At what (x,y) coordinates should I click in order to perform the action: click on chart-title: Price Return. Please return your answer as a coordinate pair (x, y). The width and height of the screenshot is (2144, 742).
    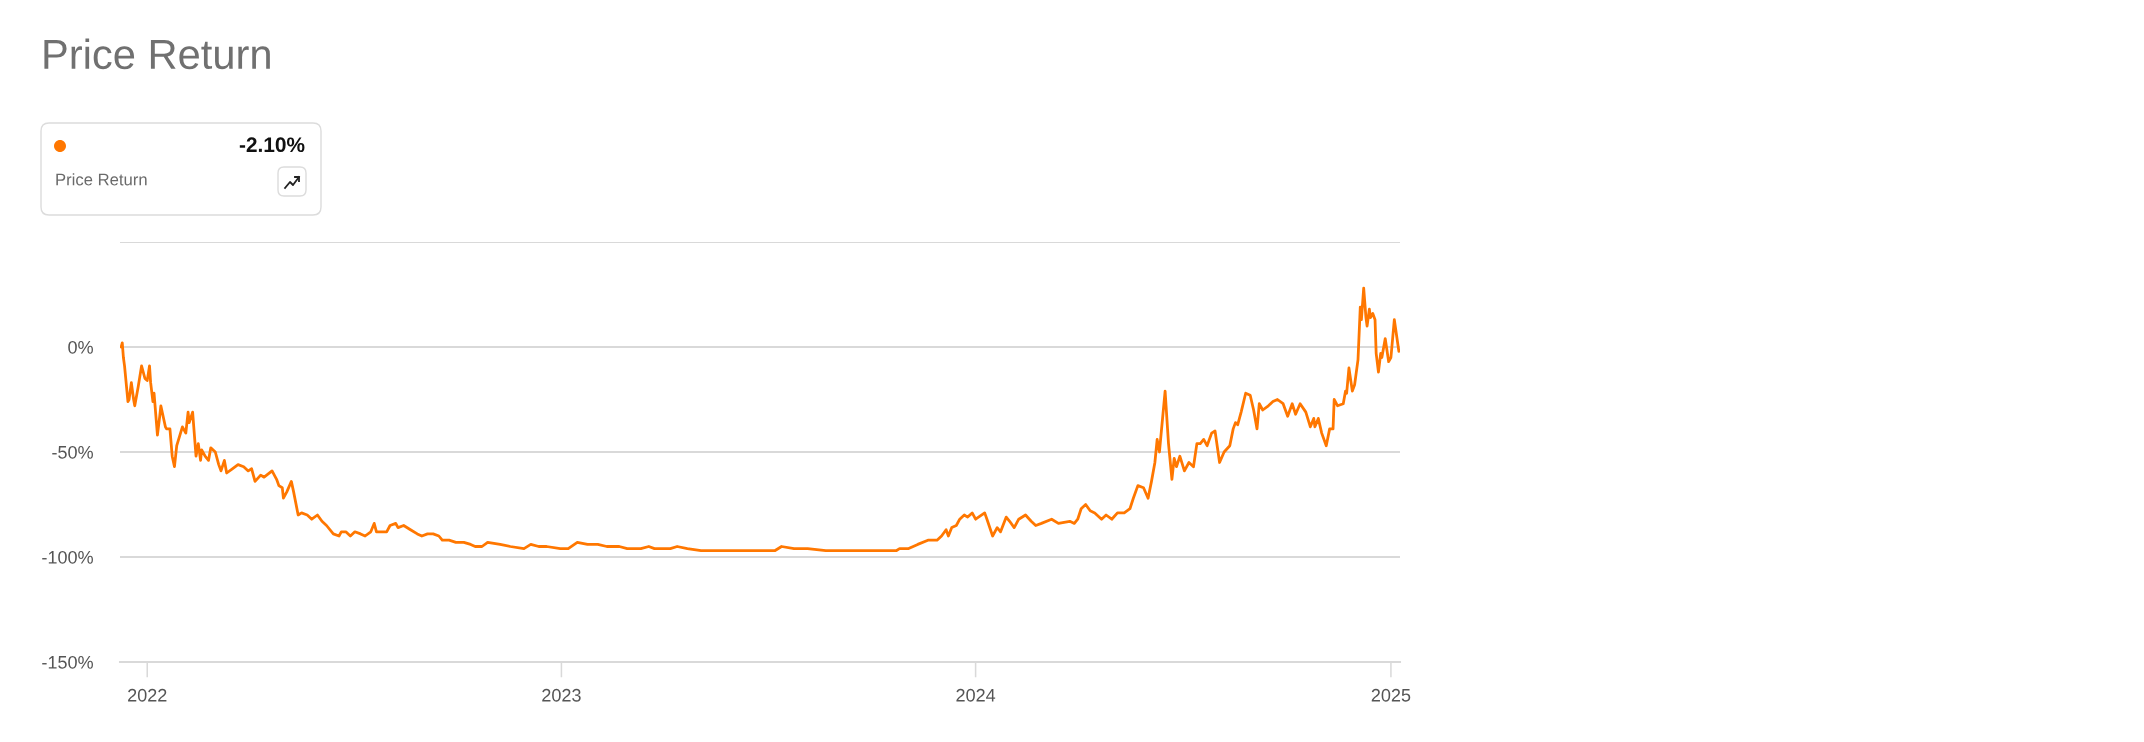
    Looking at the image, I should click on (157, 54).